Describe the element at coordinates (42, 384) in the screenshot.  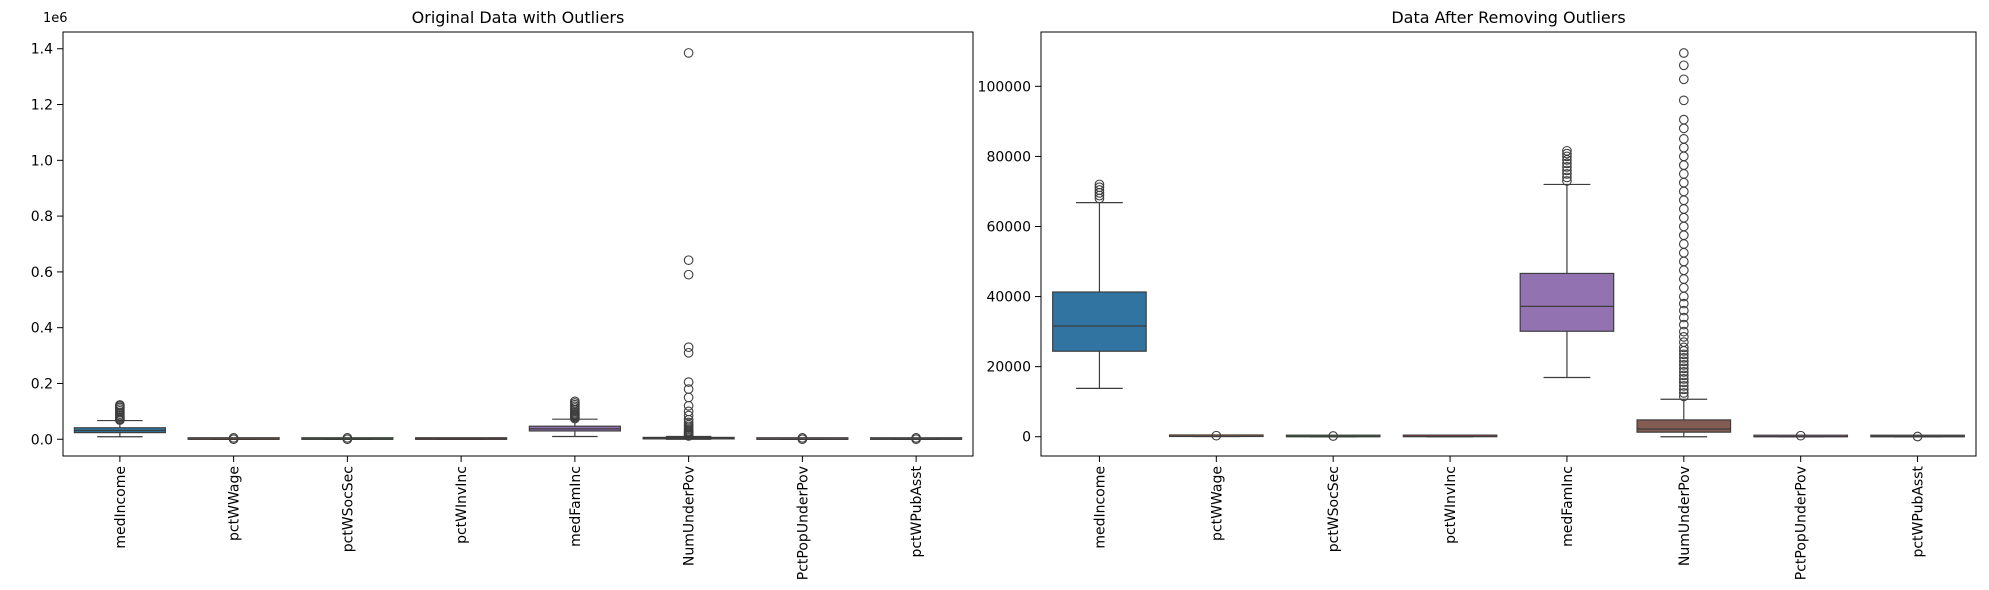
I see `y-tick-label: 0.2` at that location.